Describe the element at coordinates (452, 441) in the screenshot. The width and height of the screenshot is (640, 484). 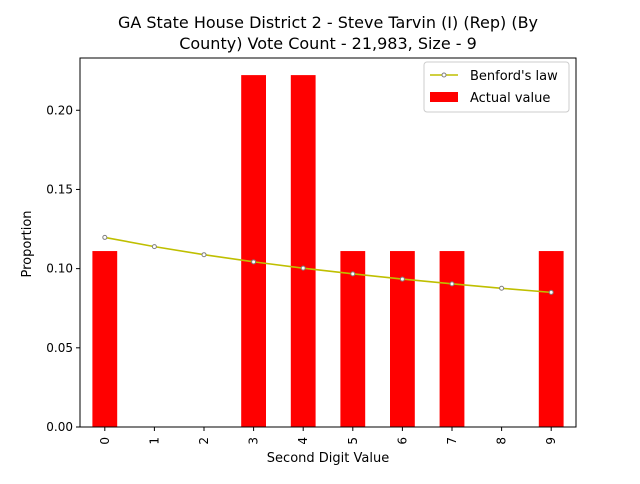
I see `x-tick-label-7: 7` at that location.